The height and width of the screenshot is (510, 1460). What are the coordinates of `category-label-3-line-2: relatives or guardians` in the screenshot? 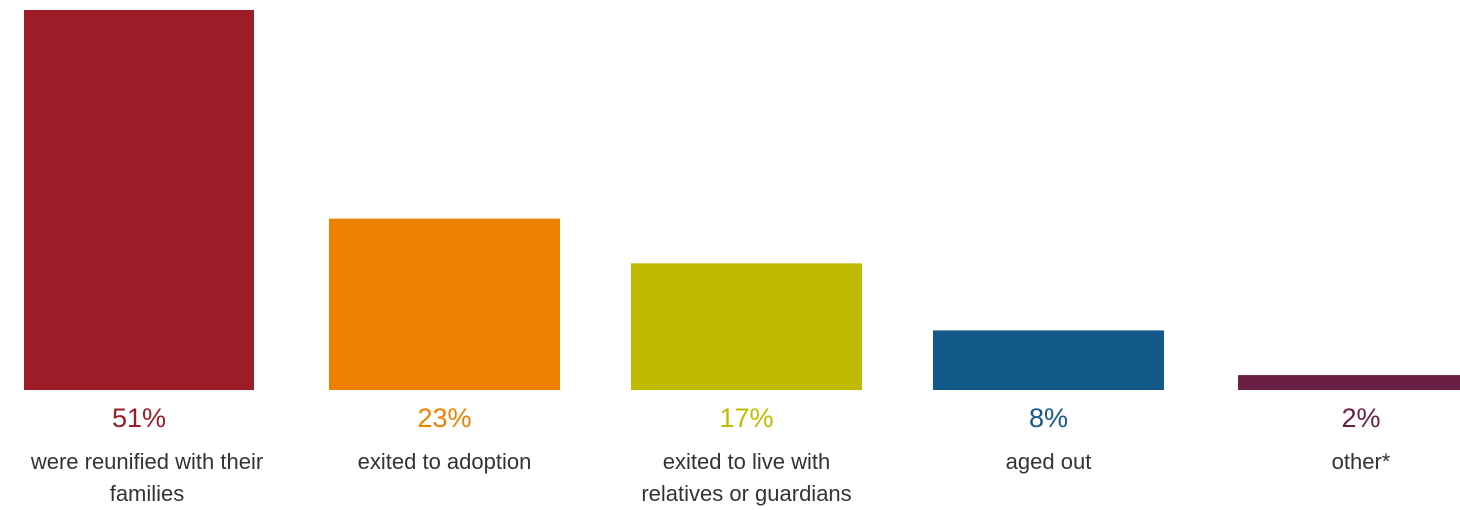 It's located at (746, 493).